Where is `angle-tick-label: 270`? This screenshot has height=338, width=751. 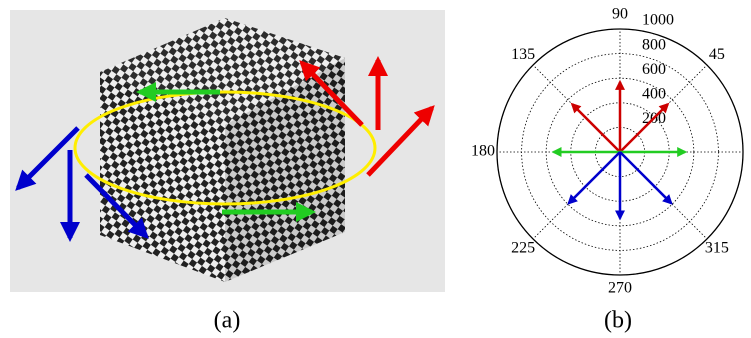 angle-tick-label: 270 is located at coordinates (620, 288).